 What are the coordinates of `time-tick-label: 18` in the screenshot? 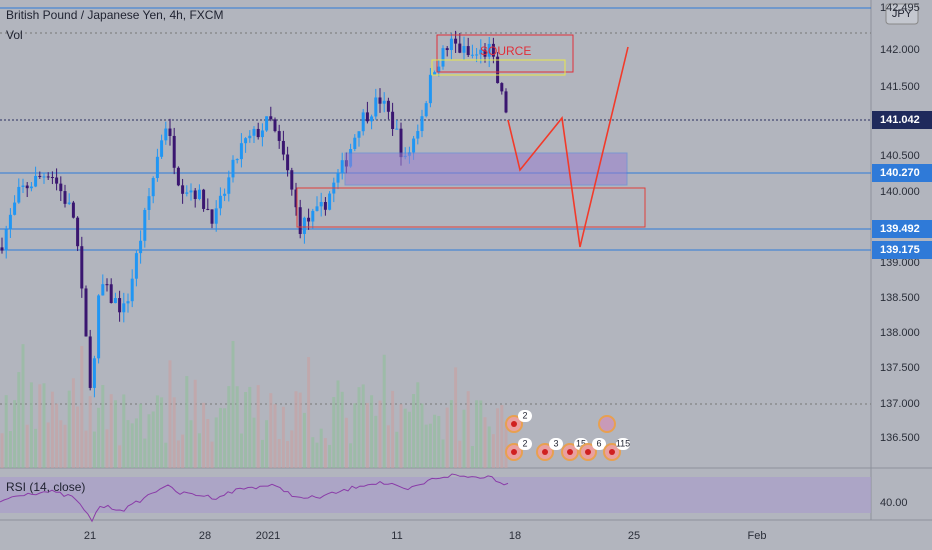 It's located at (515, 536).